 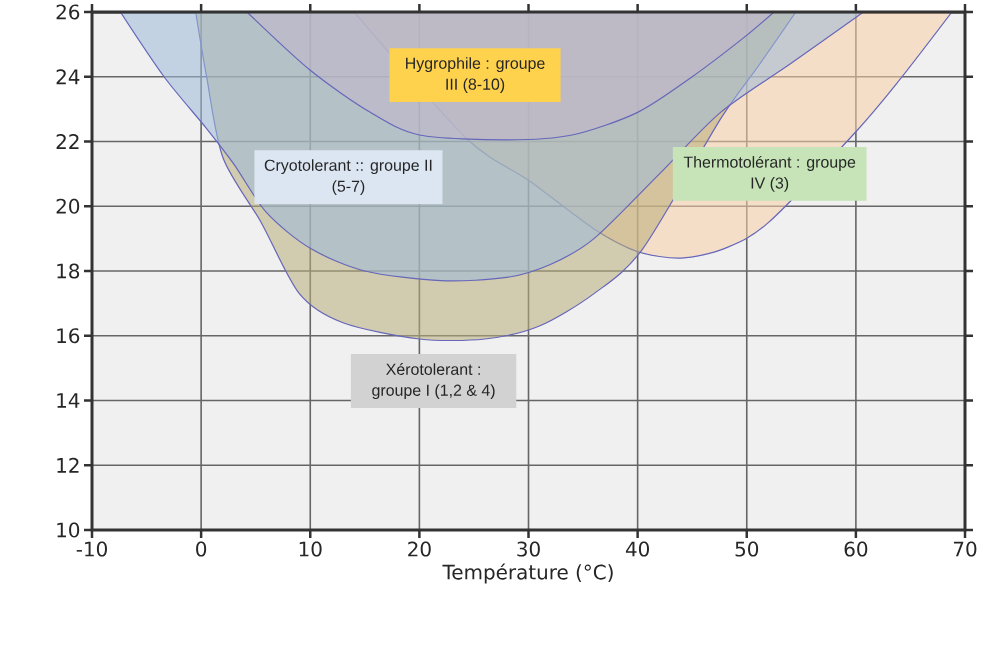 What do you see at coordinates (68, 336) in the screenshot?
I see `y-tick-label: 16` at bounding box center [68, 336].